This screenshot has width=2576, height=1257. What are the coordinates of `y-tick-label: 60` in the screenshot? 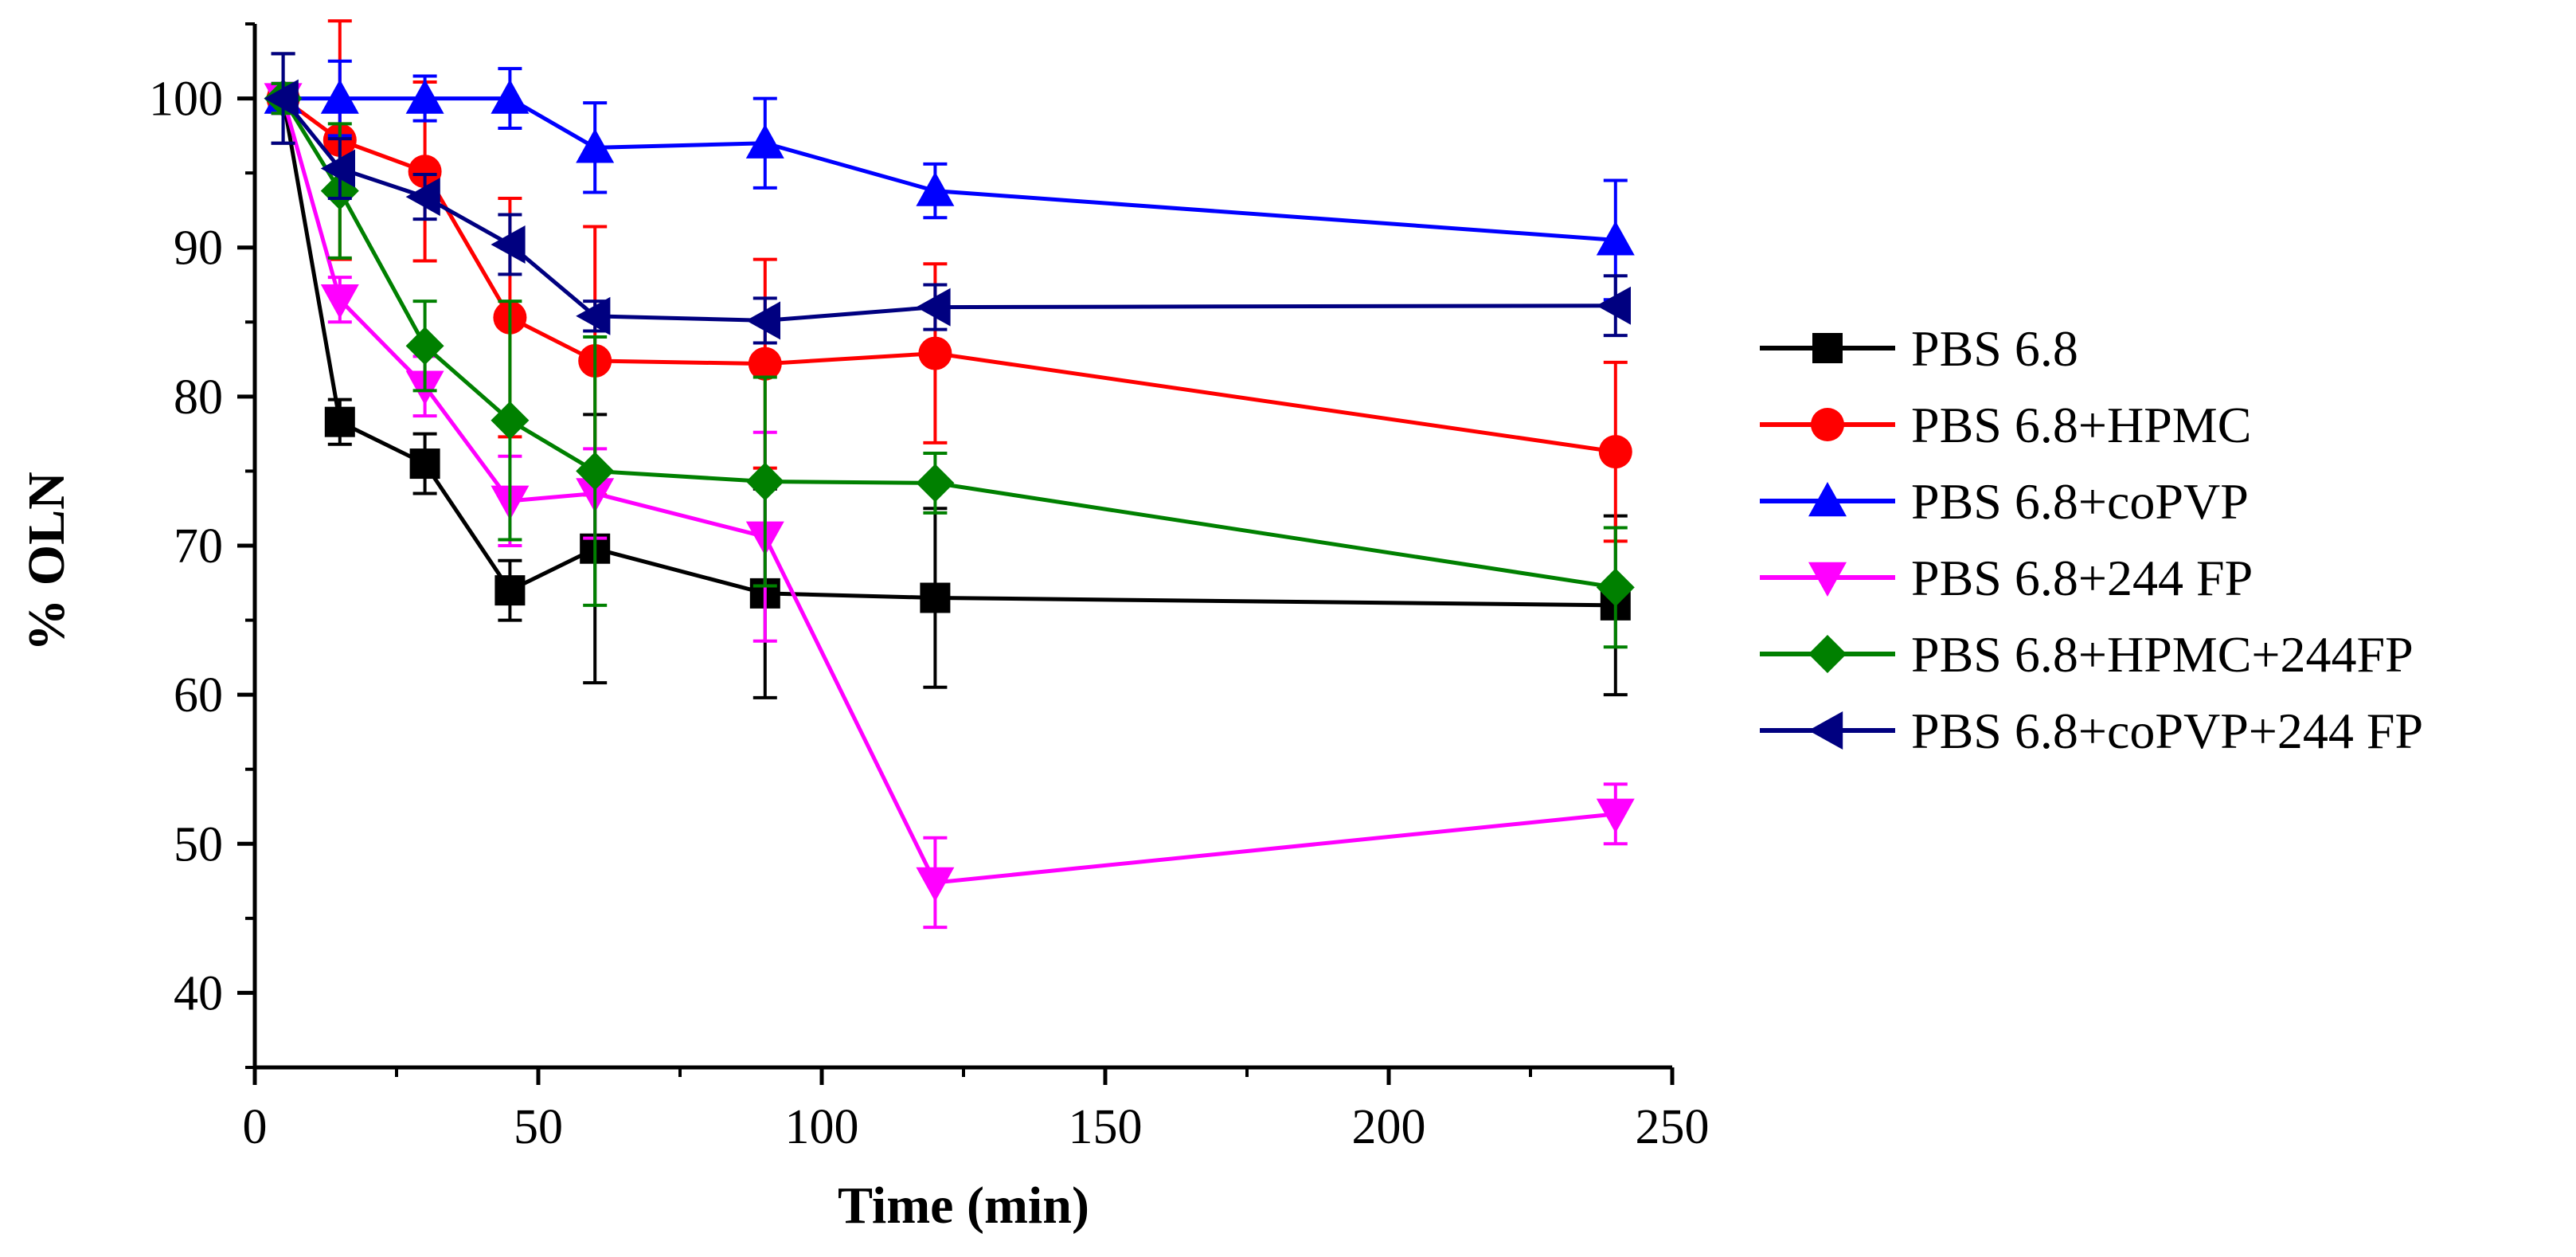 It's located at (199, 695).